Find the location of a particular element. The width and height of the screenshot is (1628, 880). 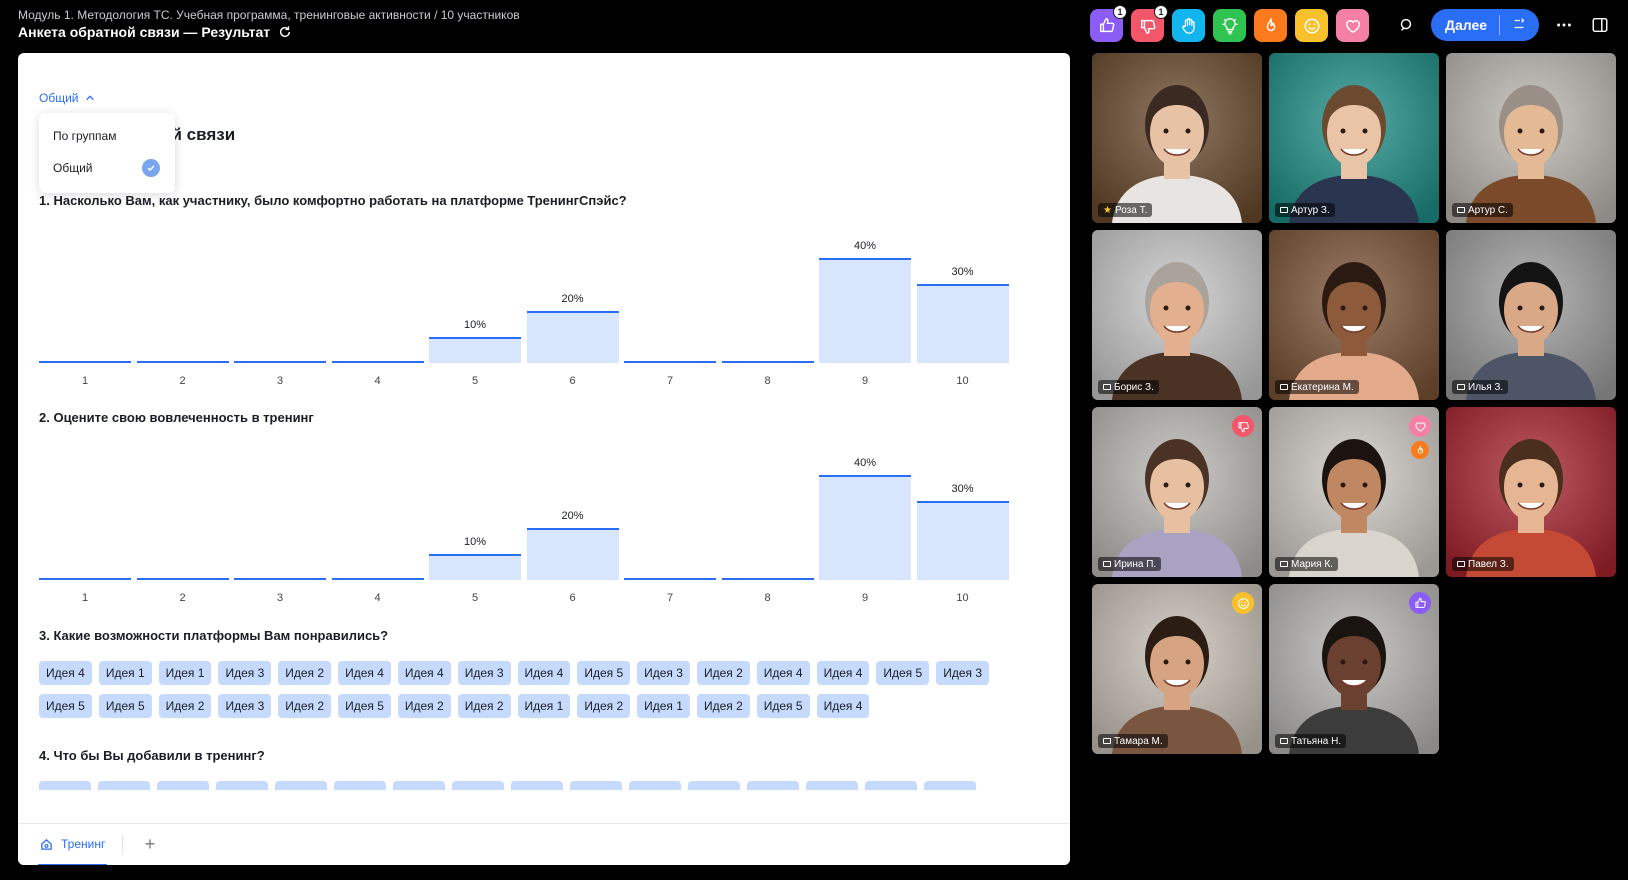

participant-tile: Борис З. is located at coordinates (1177, 315).